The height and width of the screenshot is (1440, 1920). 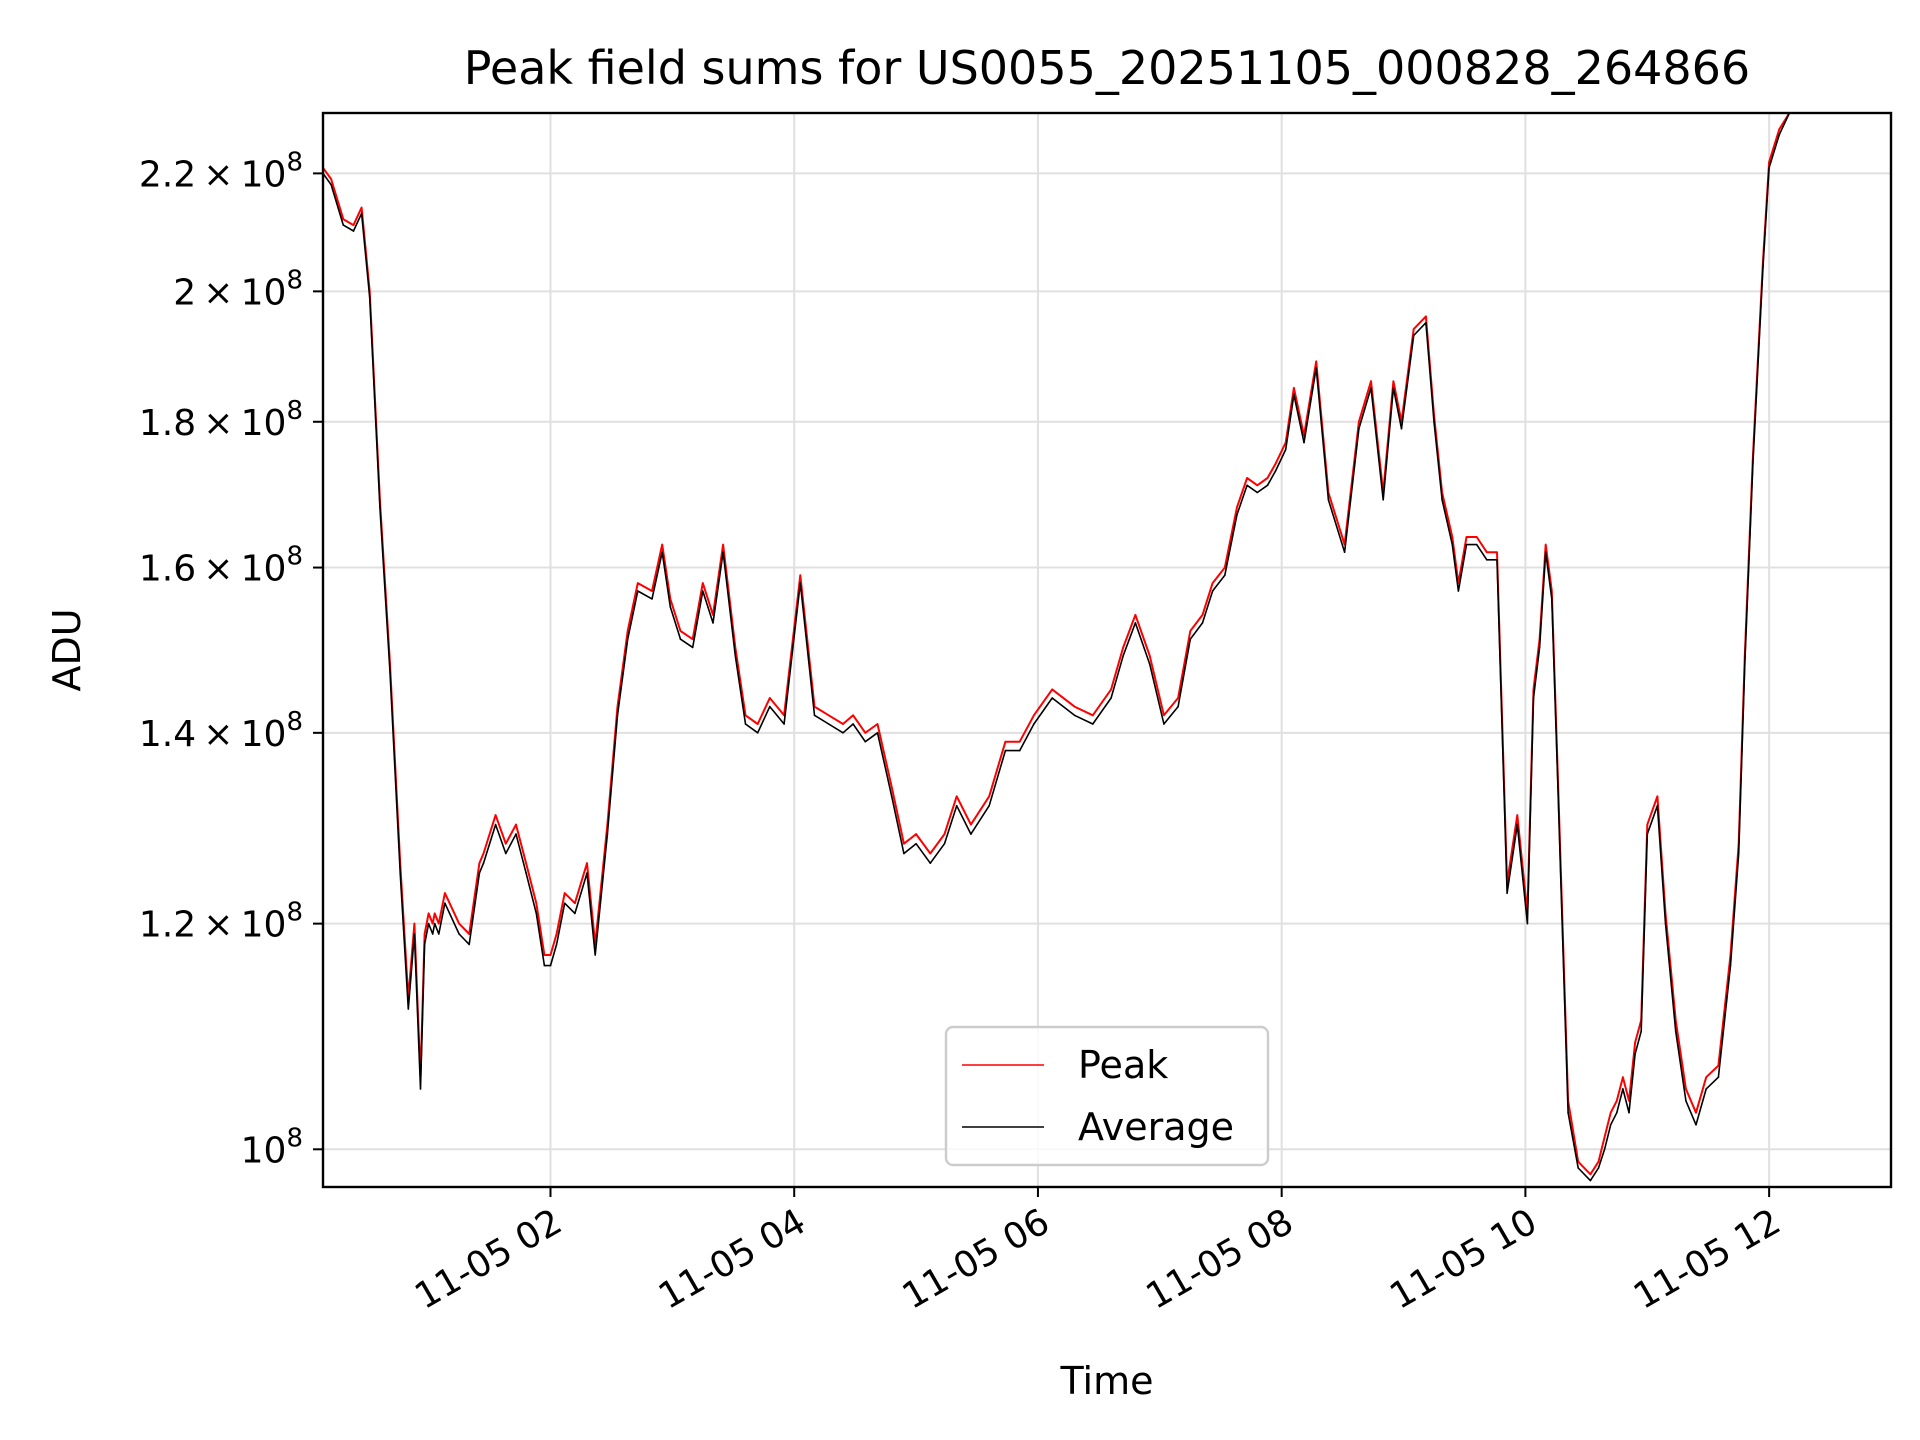 I want to click on legend-label-average: Average, so click(x=1156, y=1127).